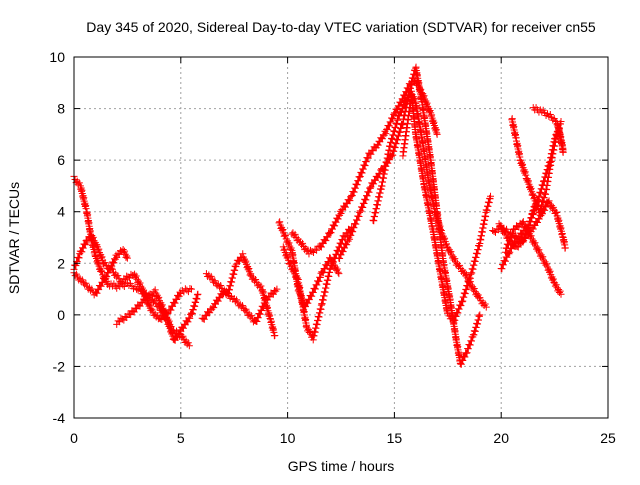  Describe the element at coordinates (288, 438) in the screenshot. I see `x-tick-label: 10` at that location.